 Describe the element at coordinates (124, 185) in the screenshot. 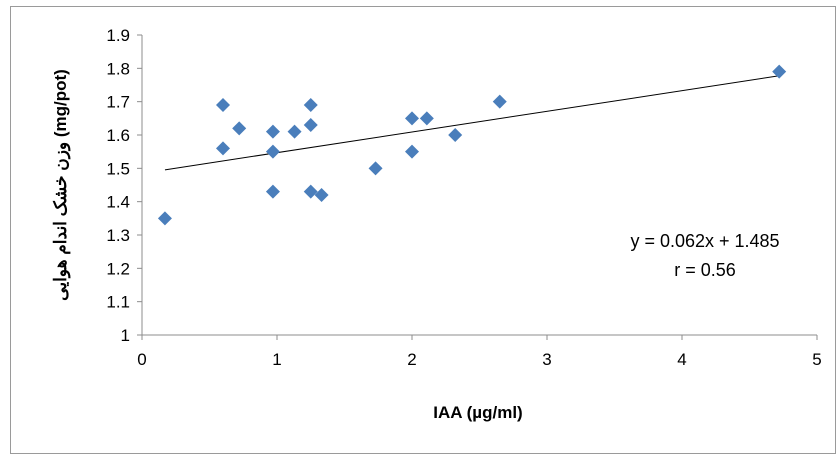

I see `y-ticks: 1 1.1 1.2 1.3 1.4 1.5 1.6 1.7 1.8 1.9` at that location.